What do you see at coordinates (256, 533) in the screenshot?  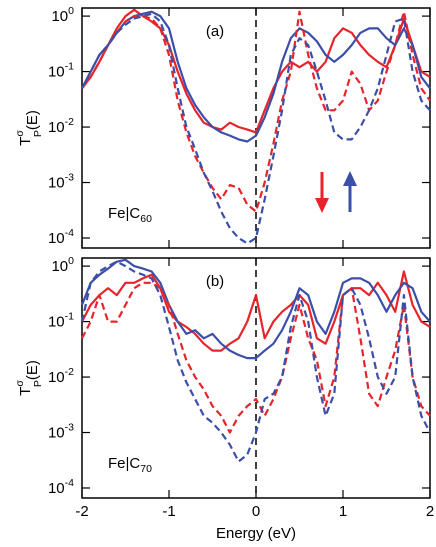 I see `x-axis-label: Energy (eV)` at bounding box center [256, 533].